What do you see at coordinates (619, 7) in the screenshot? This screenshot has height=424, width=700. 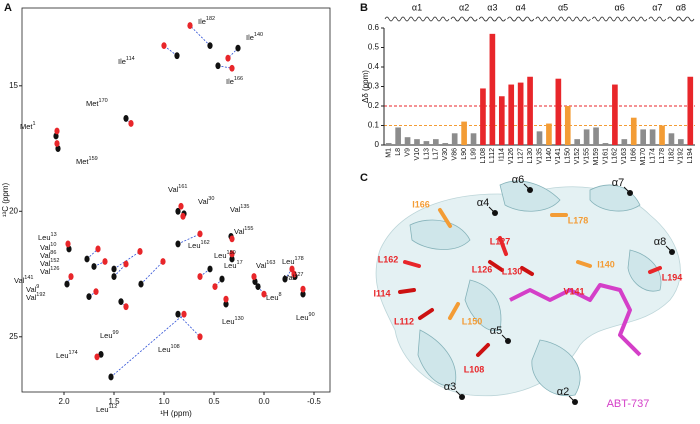 I see `helix-label: α6` at bounding box center [619, 7].